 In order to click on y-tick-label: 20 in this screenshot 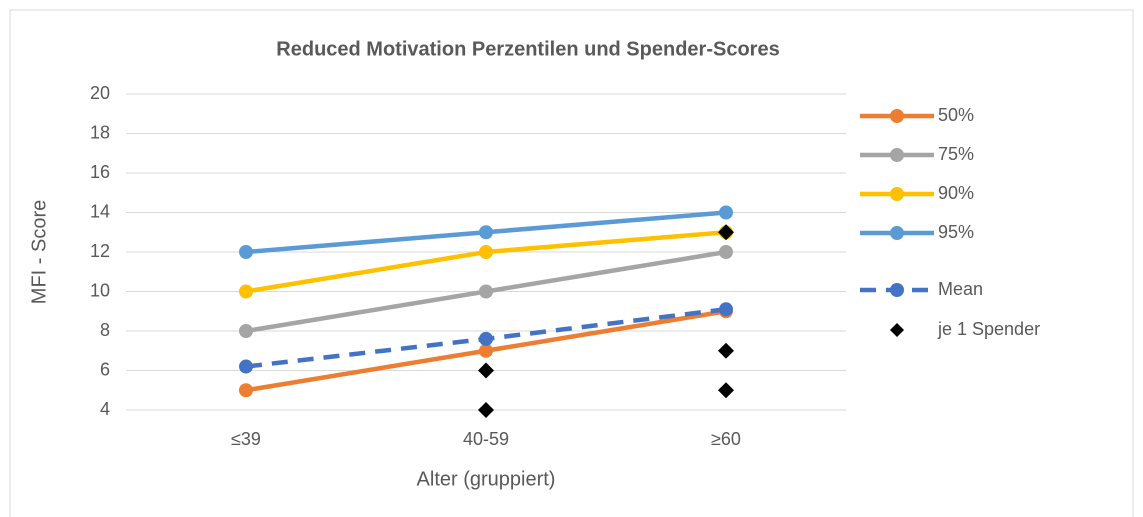, I will do `click(100, 93)`.